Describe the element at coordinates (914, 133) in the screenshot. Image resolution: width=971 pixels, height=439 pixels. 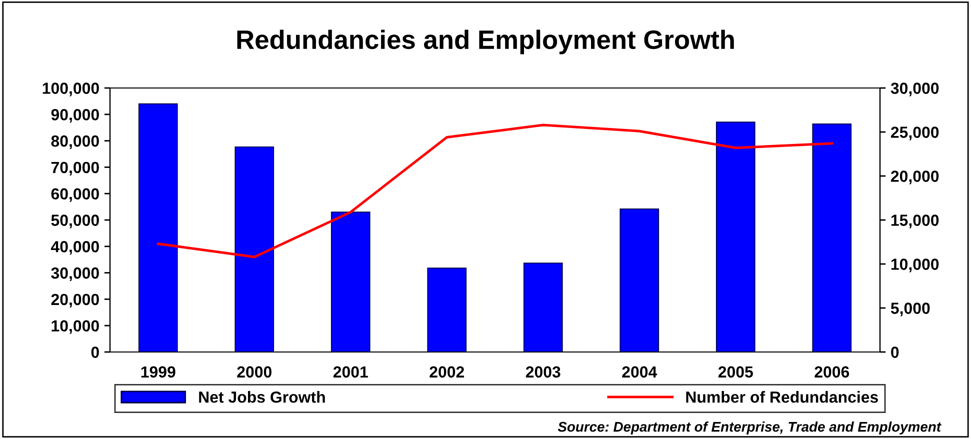
I see `y2-tick-label: 25,000` at that location.